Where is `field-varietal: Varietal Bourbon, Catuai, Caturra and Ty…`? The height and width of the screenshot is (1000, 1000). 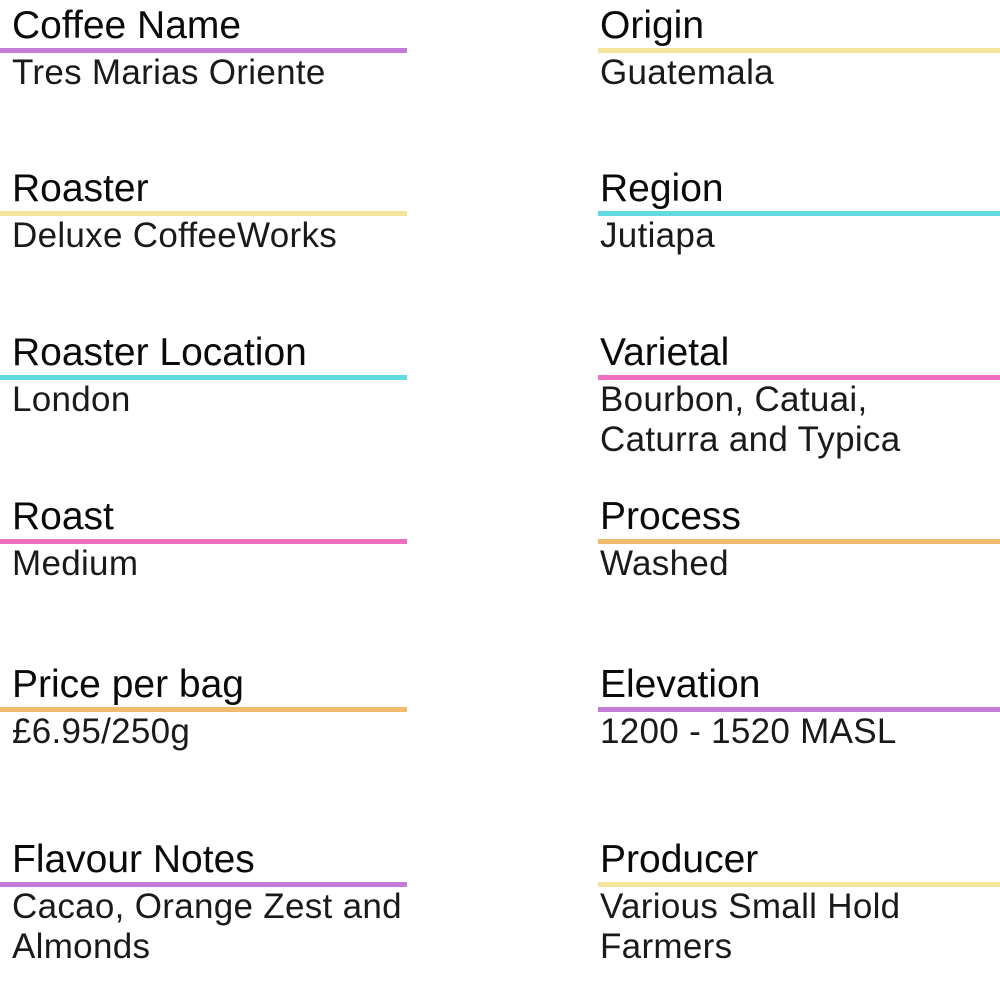 field-varietal: Varietal Bourbon, Catuai, Caturra and Ty… is located at coordinates (799, 395).